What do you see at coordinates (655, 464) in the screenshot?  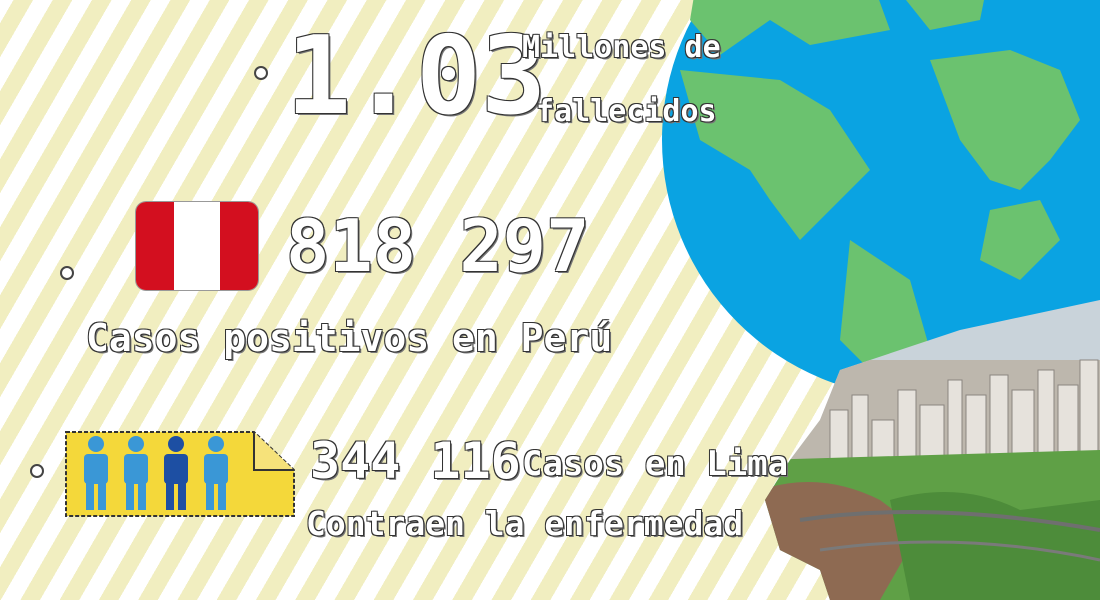 I see `lima-cases-label: Casos en Lima` at bounding box center [655, 464].